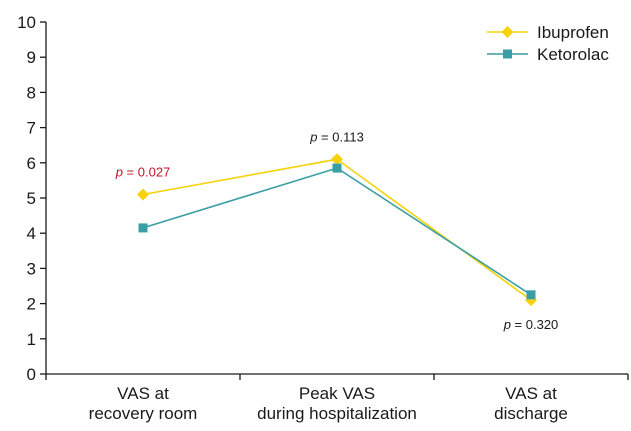 The width and height of the screenshot is (631, 431). I want to click on legend-item-ketorolac: Ketorolac, so click(548, 54).